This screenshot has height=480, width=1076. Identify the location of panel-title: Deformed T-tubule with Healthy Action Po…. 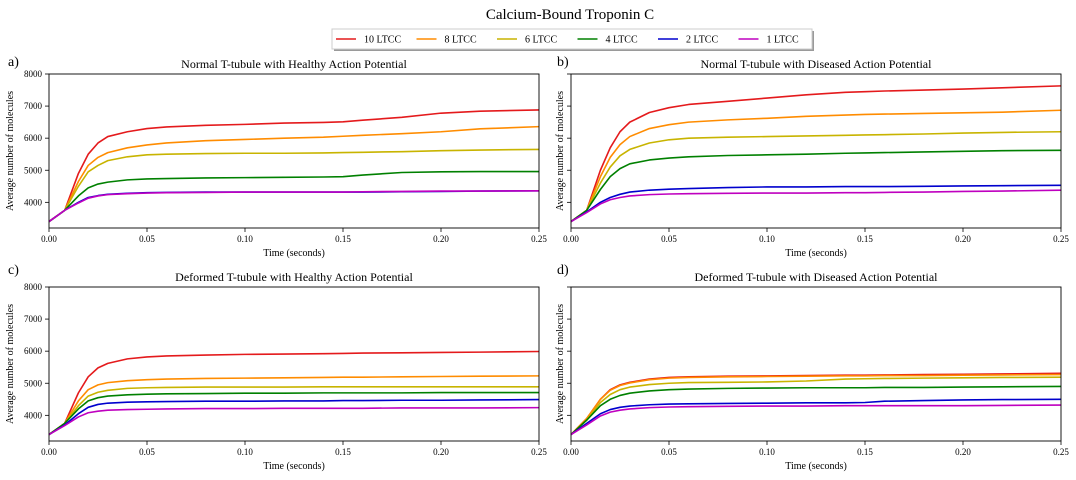
(294, 277).